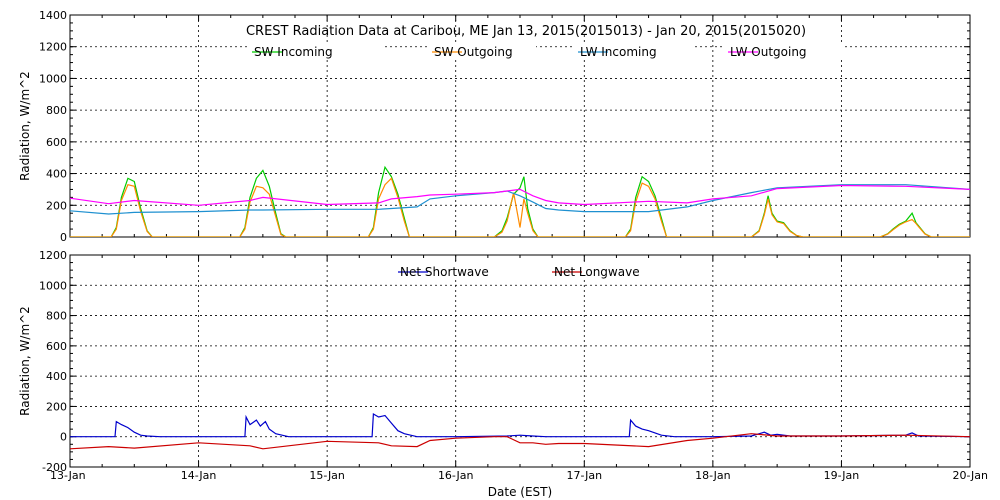 This screenshot has height=500, width=1000. What do you see at coordinates (520, 425) in the screenshot?
I see `series-line-net-shortwave` at bounding box center [520, 425].